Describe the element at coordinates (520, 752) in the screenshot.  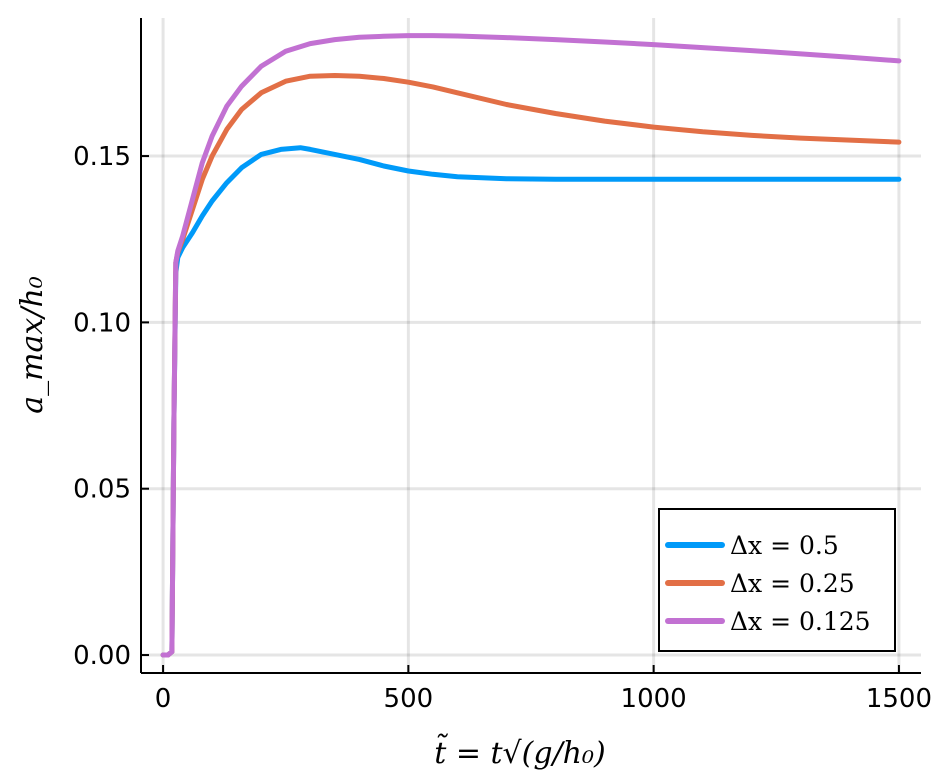
I see `x-axis-title: t̃ = t√(g/h₀)` at that location.